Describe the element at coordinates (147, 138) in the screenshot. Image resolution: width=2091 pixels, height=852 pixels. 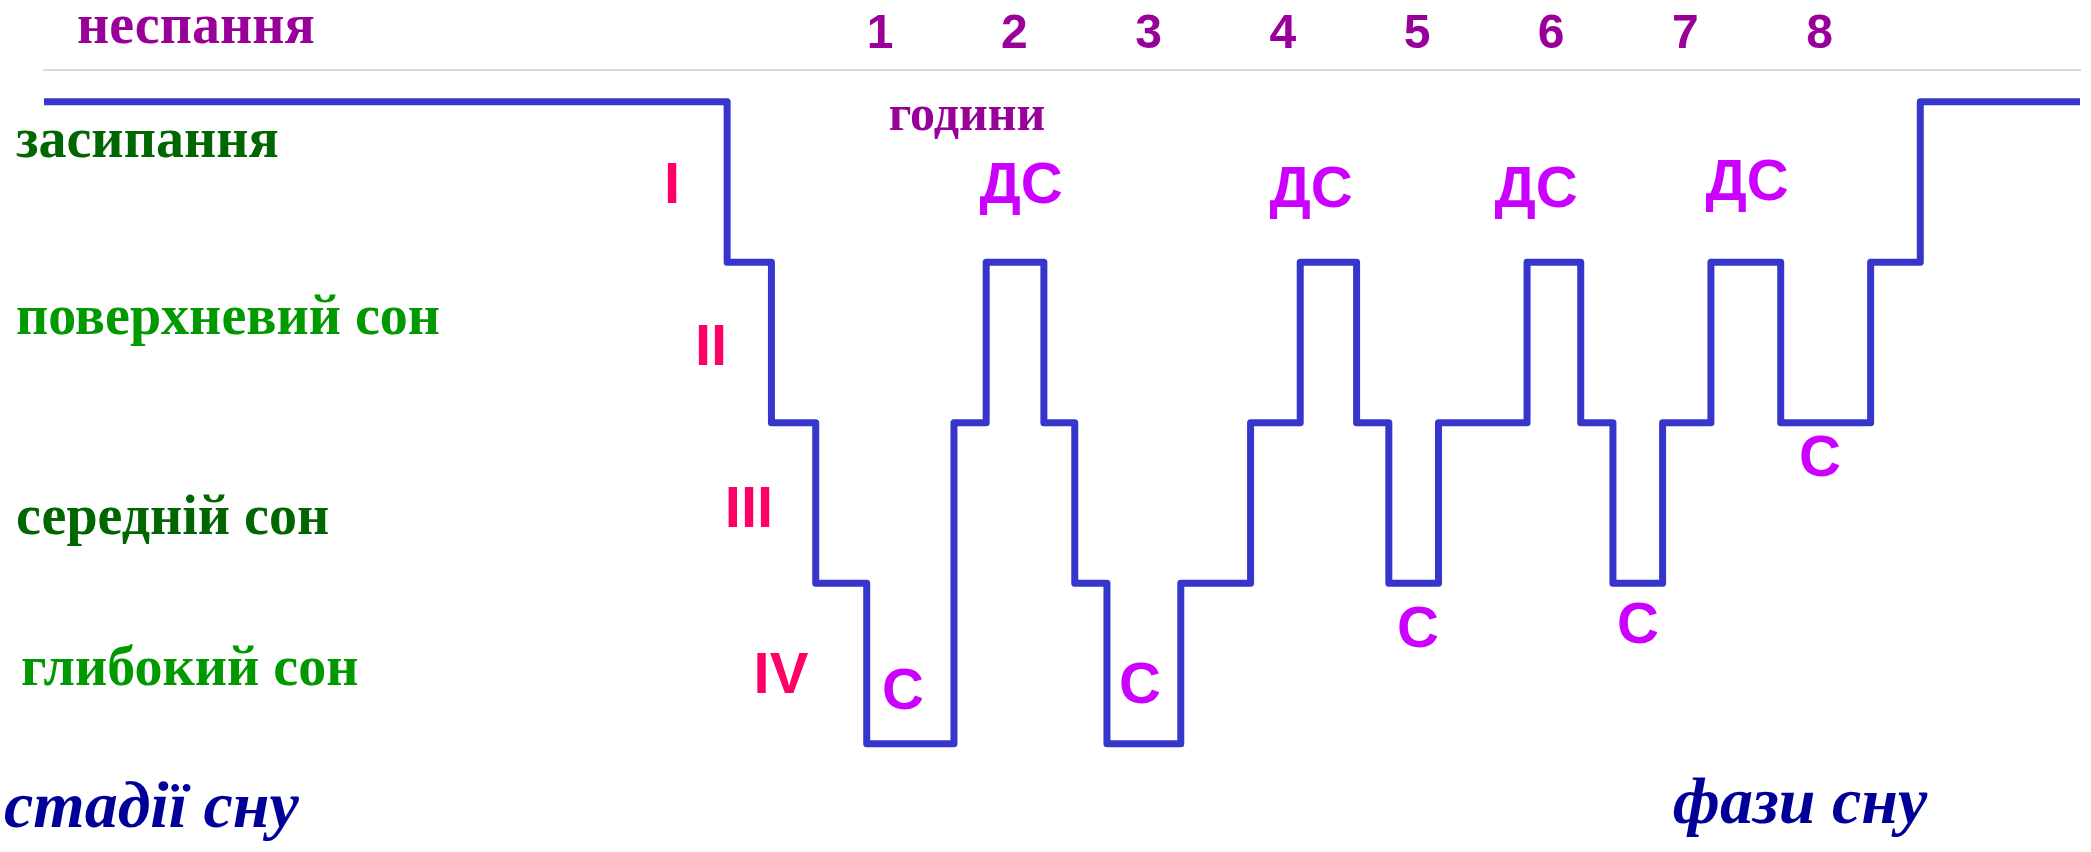
I see `annotation: засипання` at that location.